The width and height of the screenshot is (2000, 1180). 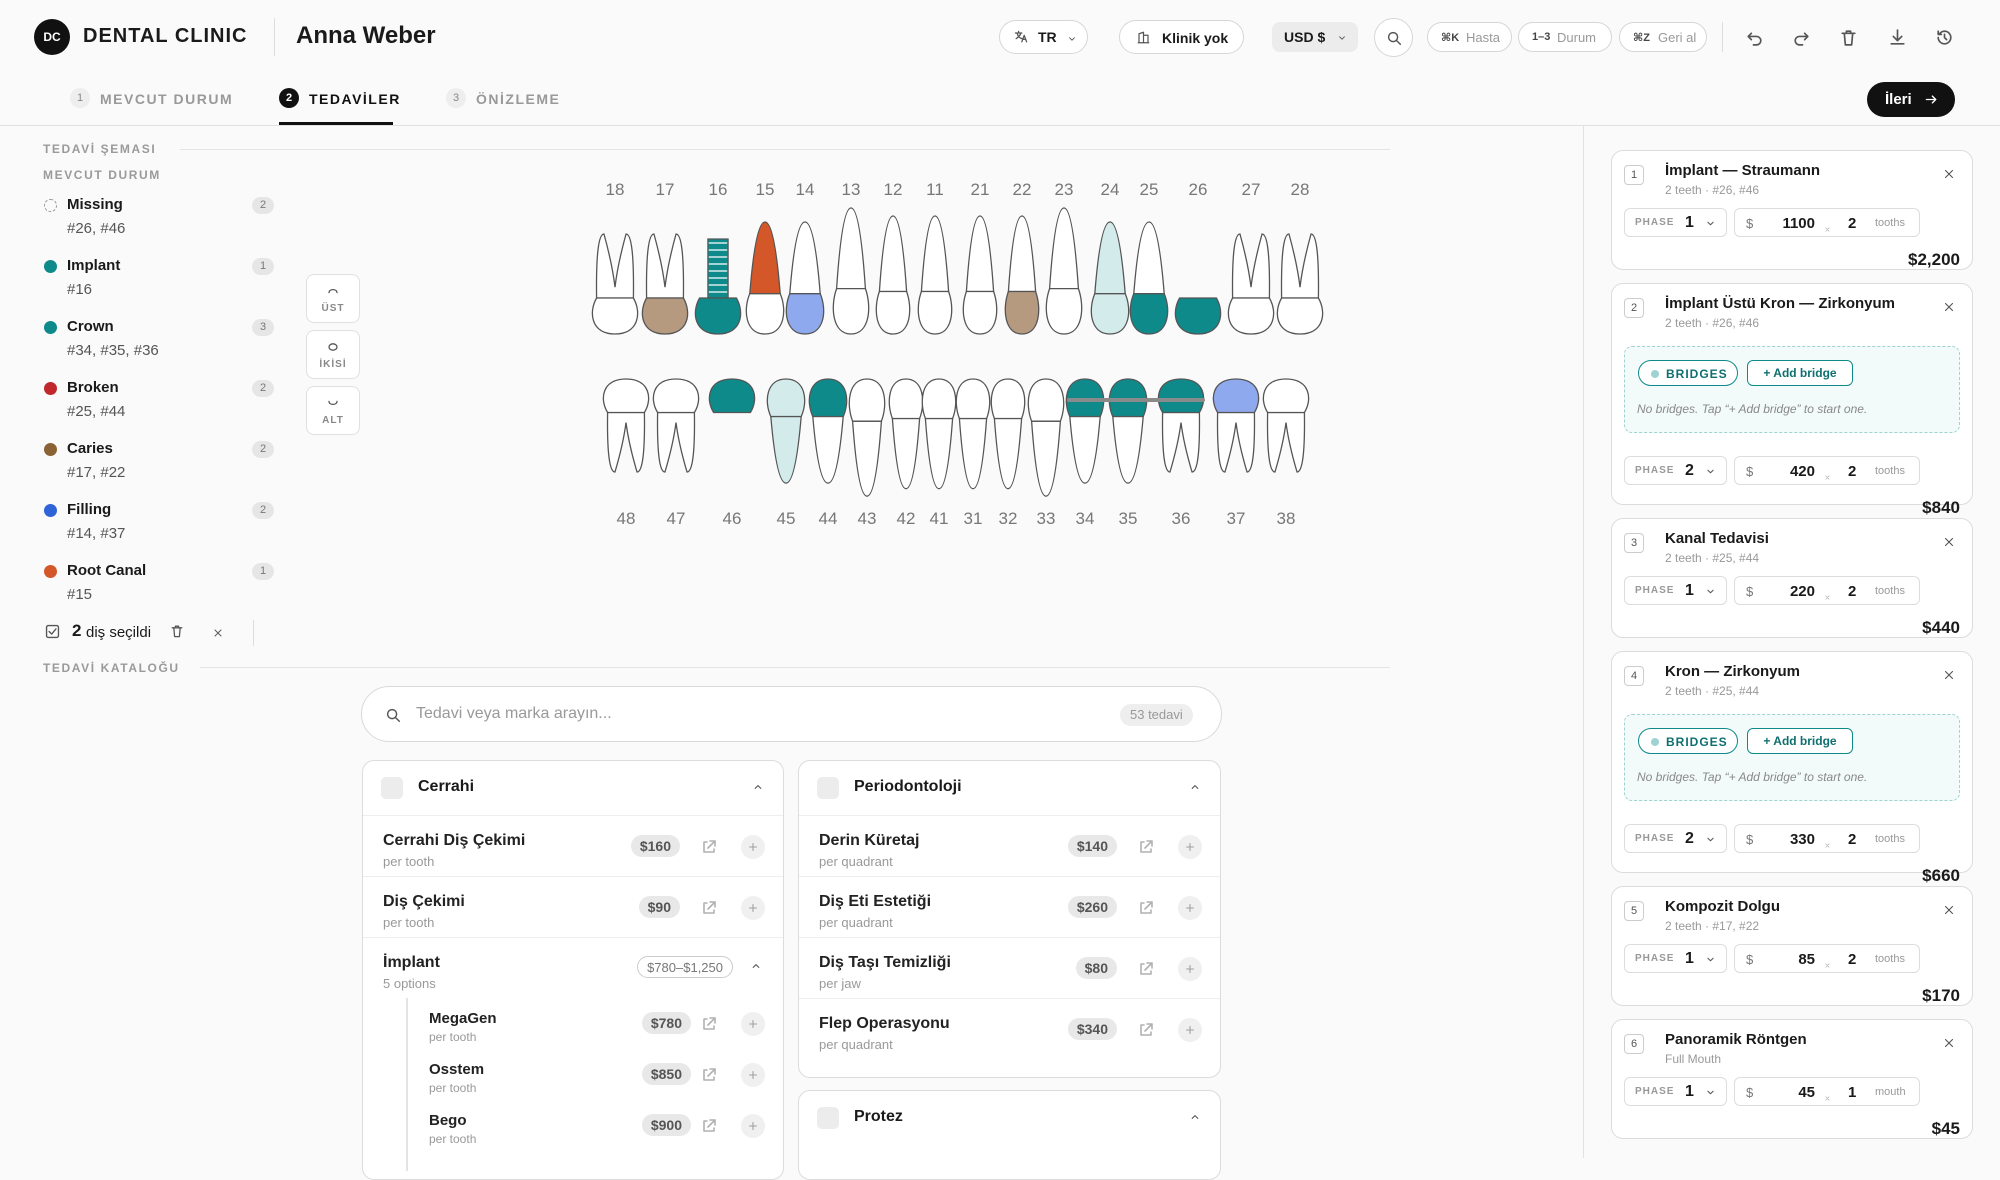 What do you see at coordinates (1009, 1028) in the screenshot?
I see `treatment-row: Flep Operasyonu per quadrant $340` at bounding box center [1009, 1028].